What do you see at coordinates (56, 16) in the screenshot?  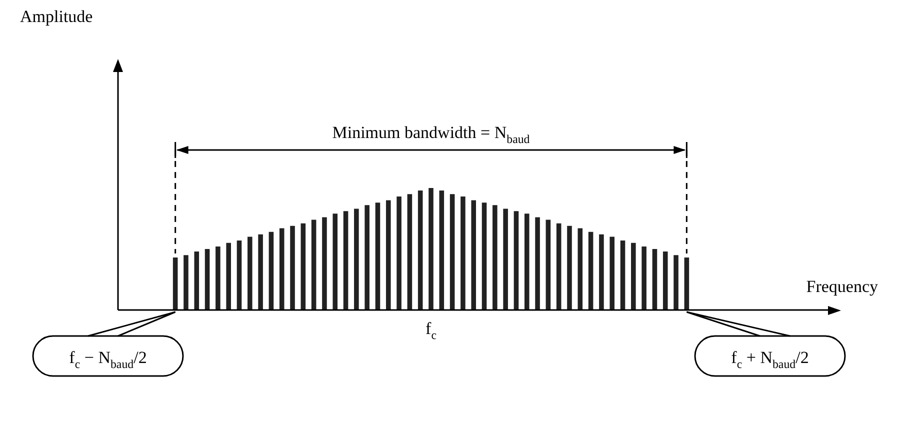 I see `text: Amplitude` at bounding box center [56, 16].